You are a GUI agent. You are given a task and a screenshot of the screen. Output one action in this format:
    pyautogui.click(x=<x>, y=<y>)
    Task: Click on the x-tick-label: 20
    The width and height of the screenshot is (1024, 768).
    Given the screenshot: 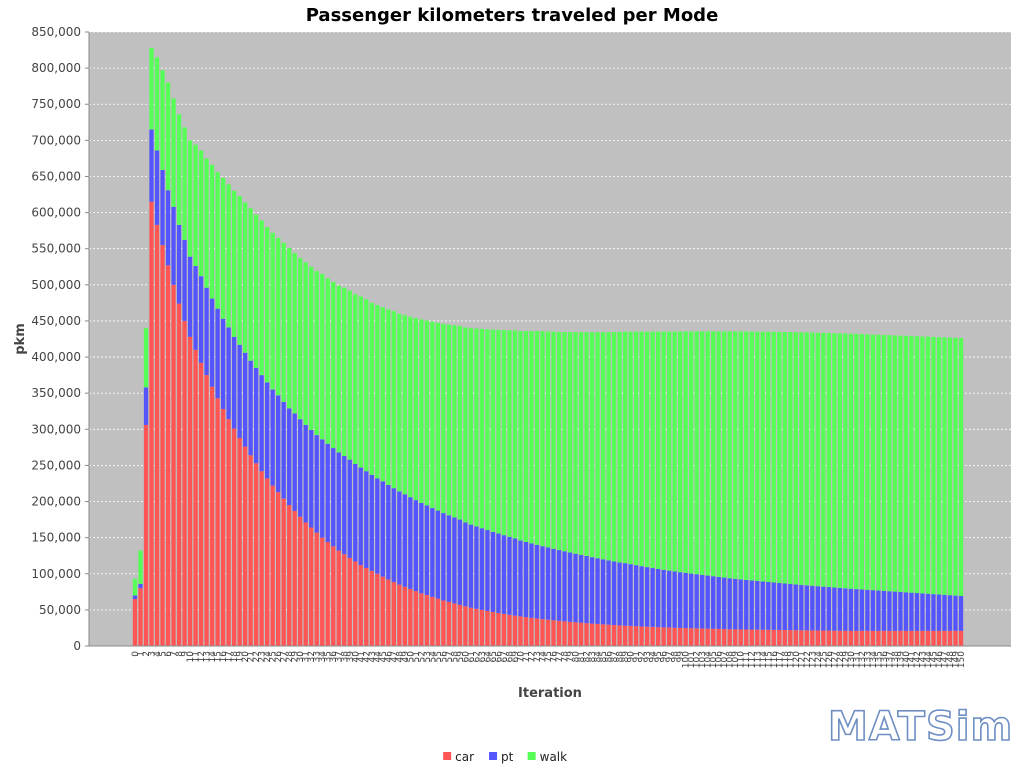 What is the action you would take?
    pyautogui.click(x=246, y=657)
    